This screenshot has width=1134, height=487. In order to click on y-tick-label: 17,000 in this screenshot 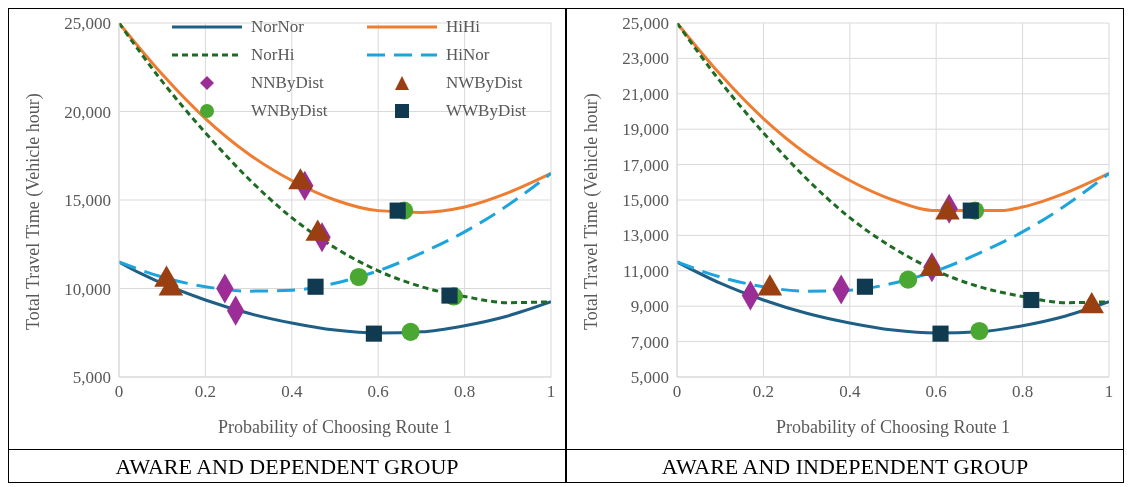, I will do `click(645, 165)`.